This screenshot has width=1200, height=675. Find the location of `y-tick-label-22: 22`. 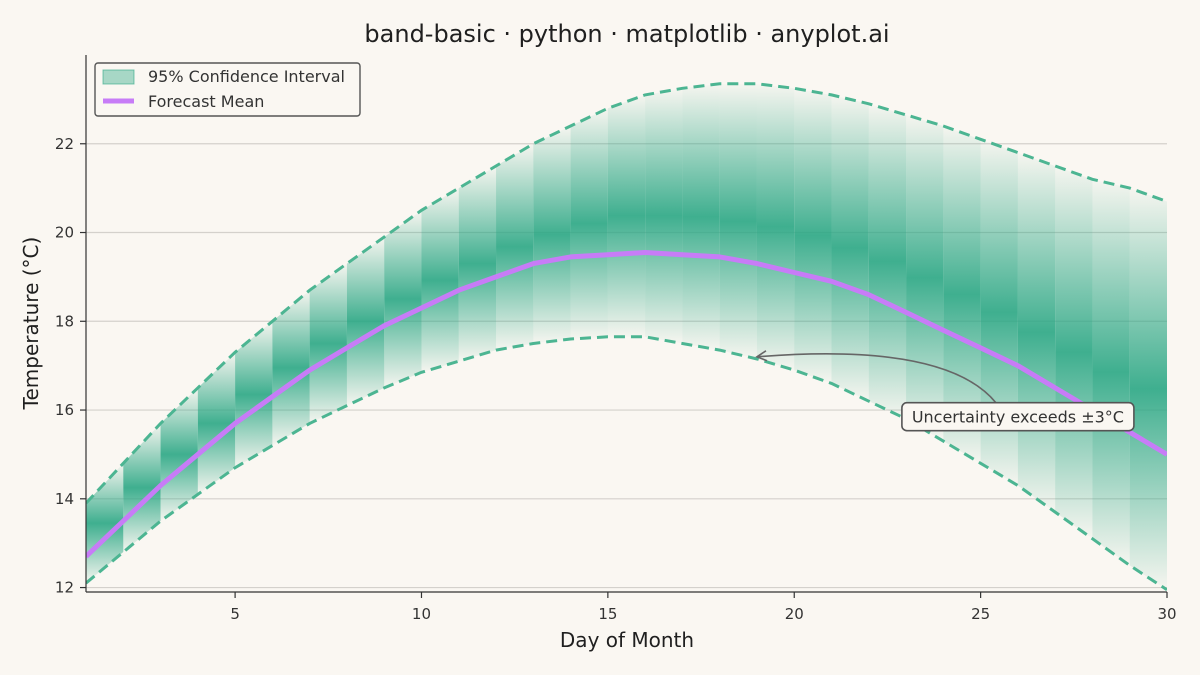

y-tick-label-22: 22 is located at coordinates (64, 144).